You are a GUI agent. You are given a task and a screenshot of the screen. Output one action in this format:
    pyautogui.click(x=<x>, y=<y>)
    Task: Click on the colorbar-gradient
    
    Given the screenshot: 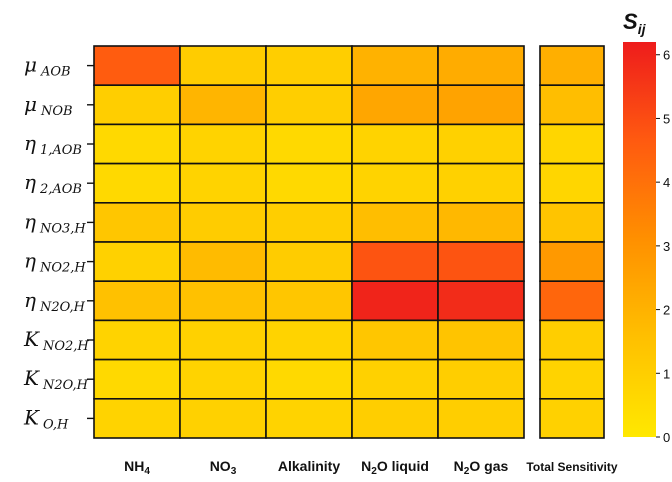 What is the action you would take?
    pyautogui.click(x=639, y=239)
    